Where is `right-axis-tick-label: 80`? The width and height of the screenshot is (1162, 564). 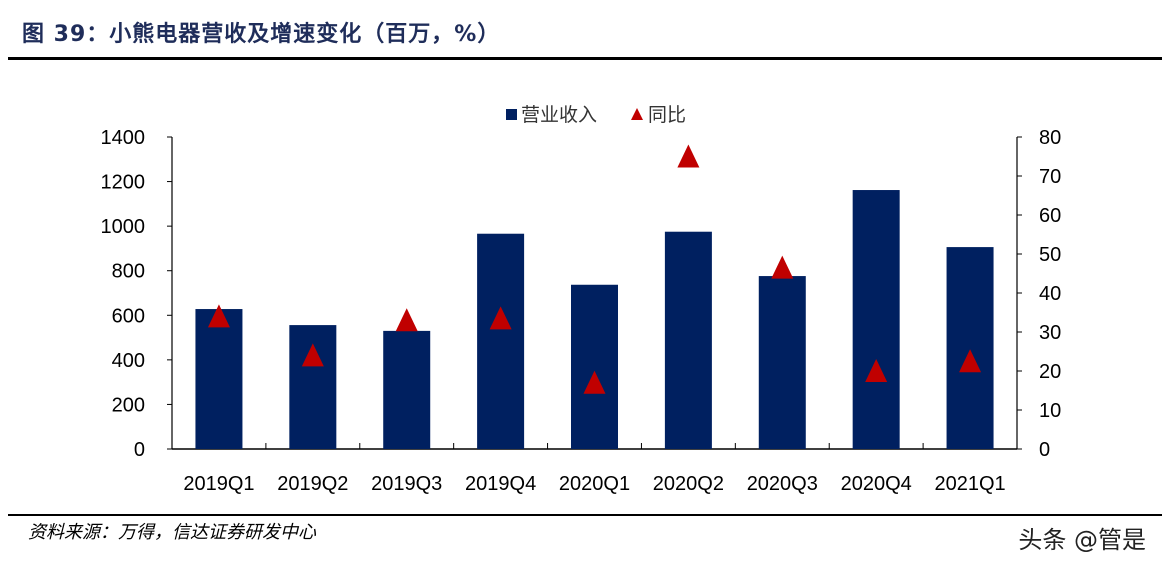
right-axis-tick-label: 80 is located at coordinates (1050, 138).